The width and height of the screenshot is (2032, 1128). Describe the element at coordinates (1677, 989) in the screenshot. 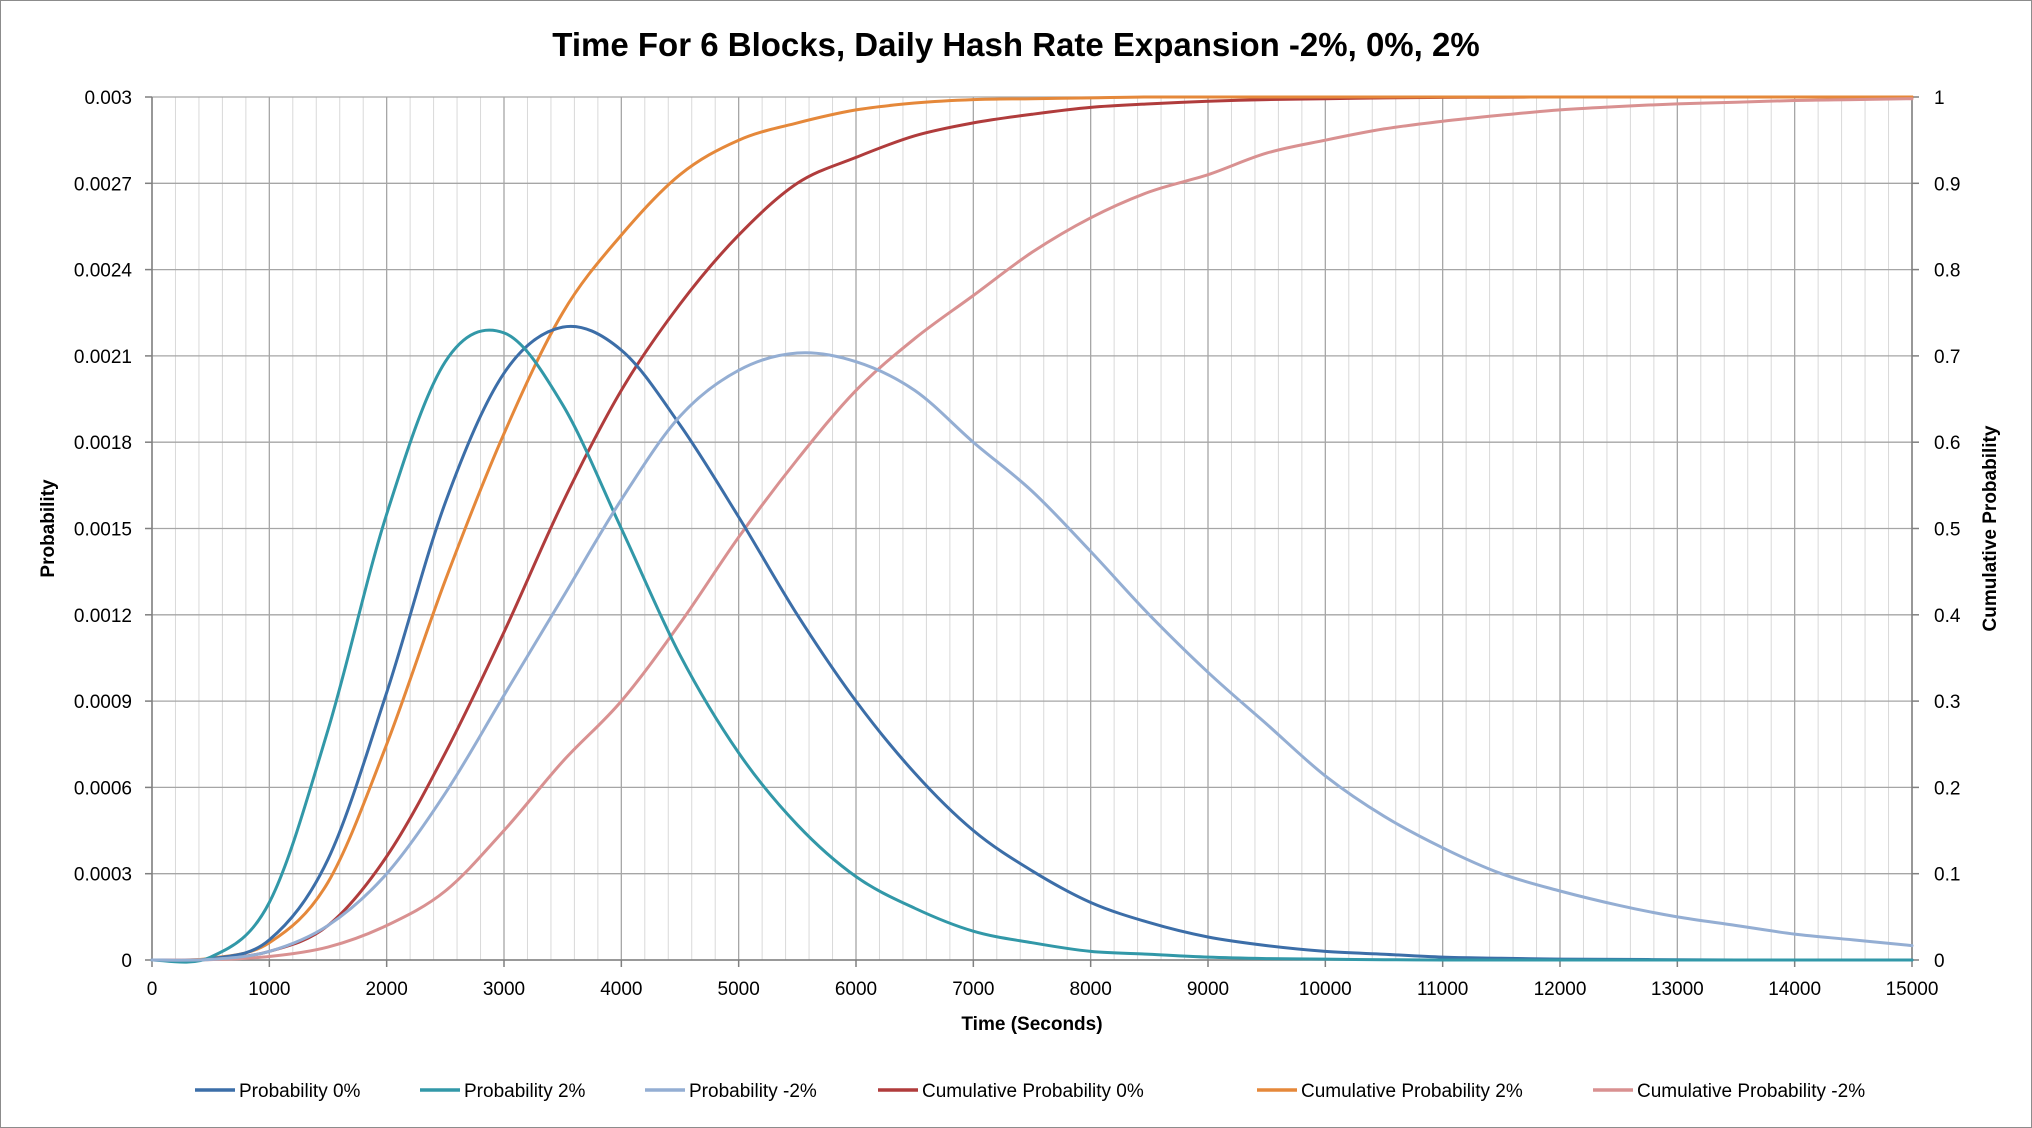

I see `x-tick-label: 13000` at that location.